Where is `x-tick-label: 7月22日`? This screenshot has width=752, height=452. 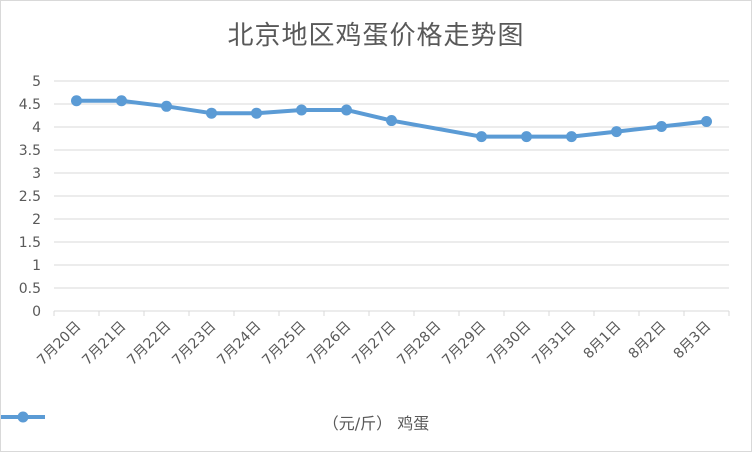
x-tick-label: 7月22日 is located at coordinates (149, 344).